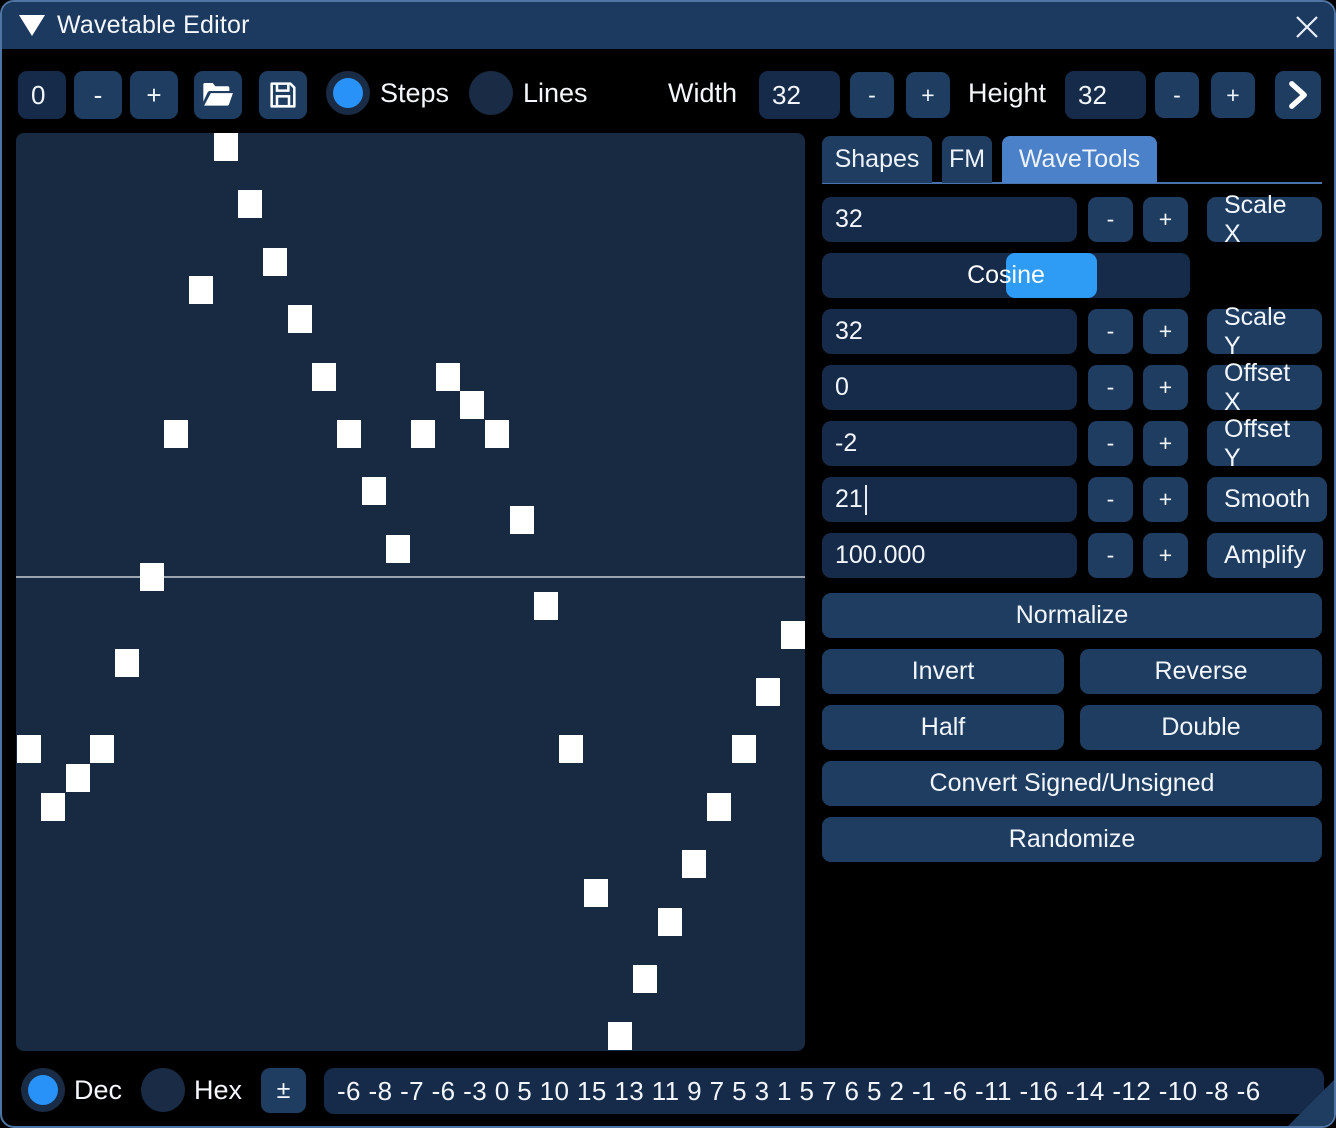 The width and height of the screenshot is (1336, 1128). What do you see at coordinates (799, 95) in the screenshot?
I see `width-input: 32` at bounding box center [799, 95].